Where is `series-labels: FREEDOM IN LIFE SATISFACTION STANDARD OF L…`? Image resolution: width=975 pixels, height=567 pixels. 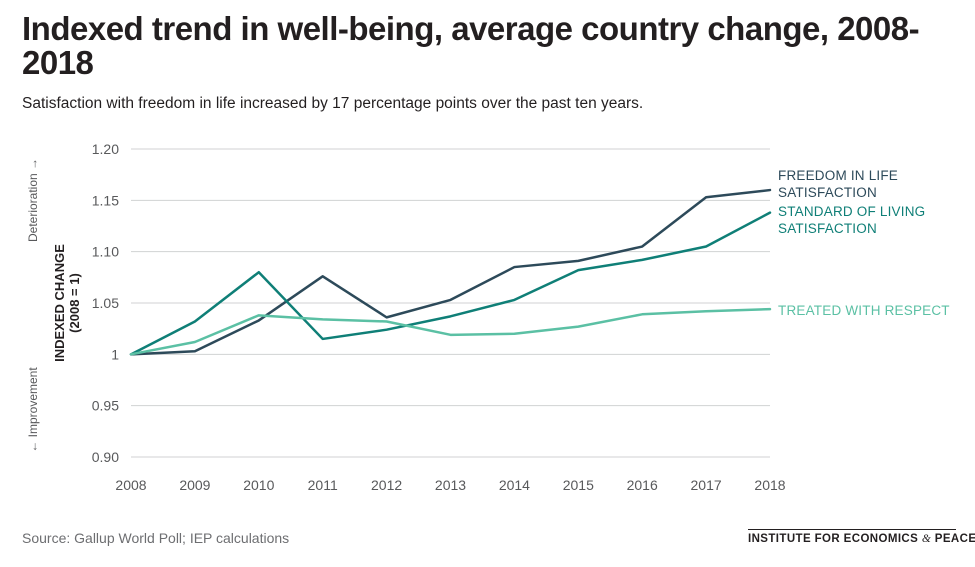 series-labels: FREEDOM IN LIFE SATISFACTION STANDARD OF L… is located at coordinates (864, 243).